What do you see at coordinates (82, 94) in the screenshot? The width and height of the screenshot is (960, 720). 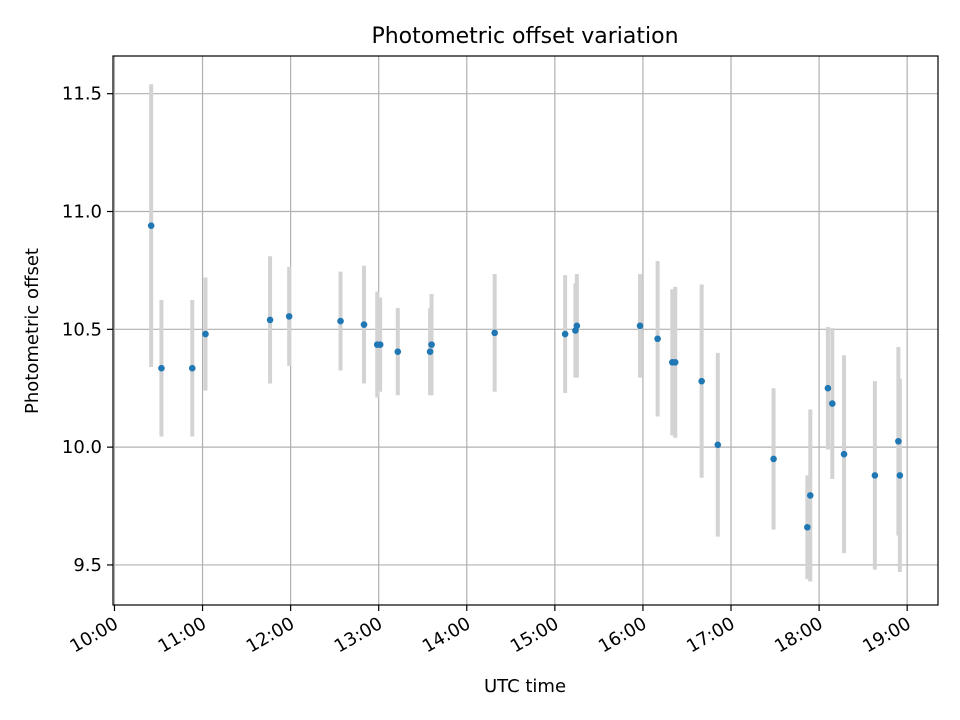 I see `y-tick-label: 11.5` at bounding box center [82, 94].